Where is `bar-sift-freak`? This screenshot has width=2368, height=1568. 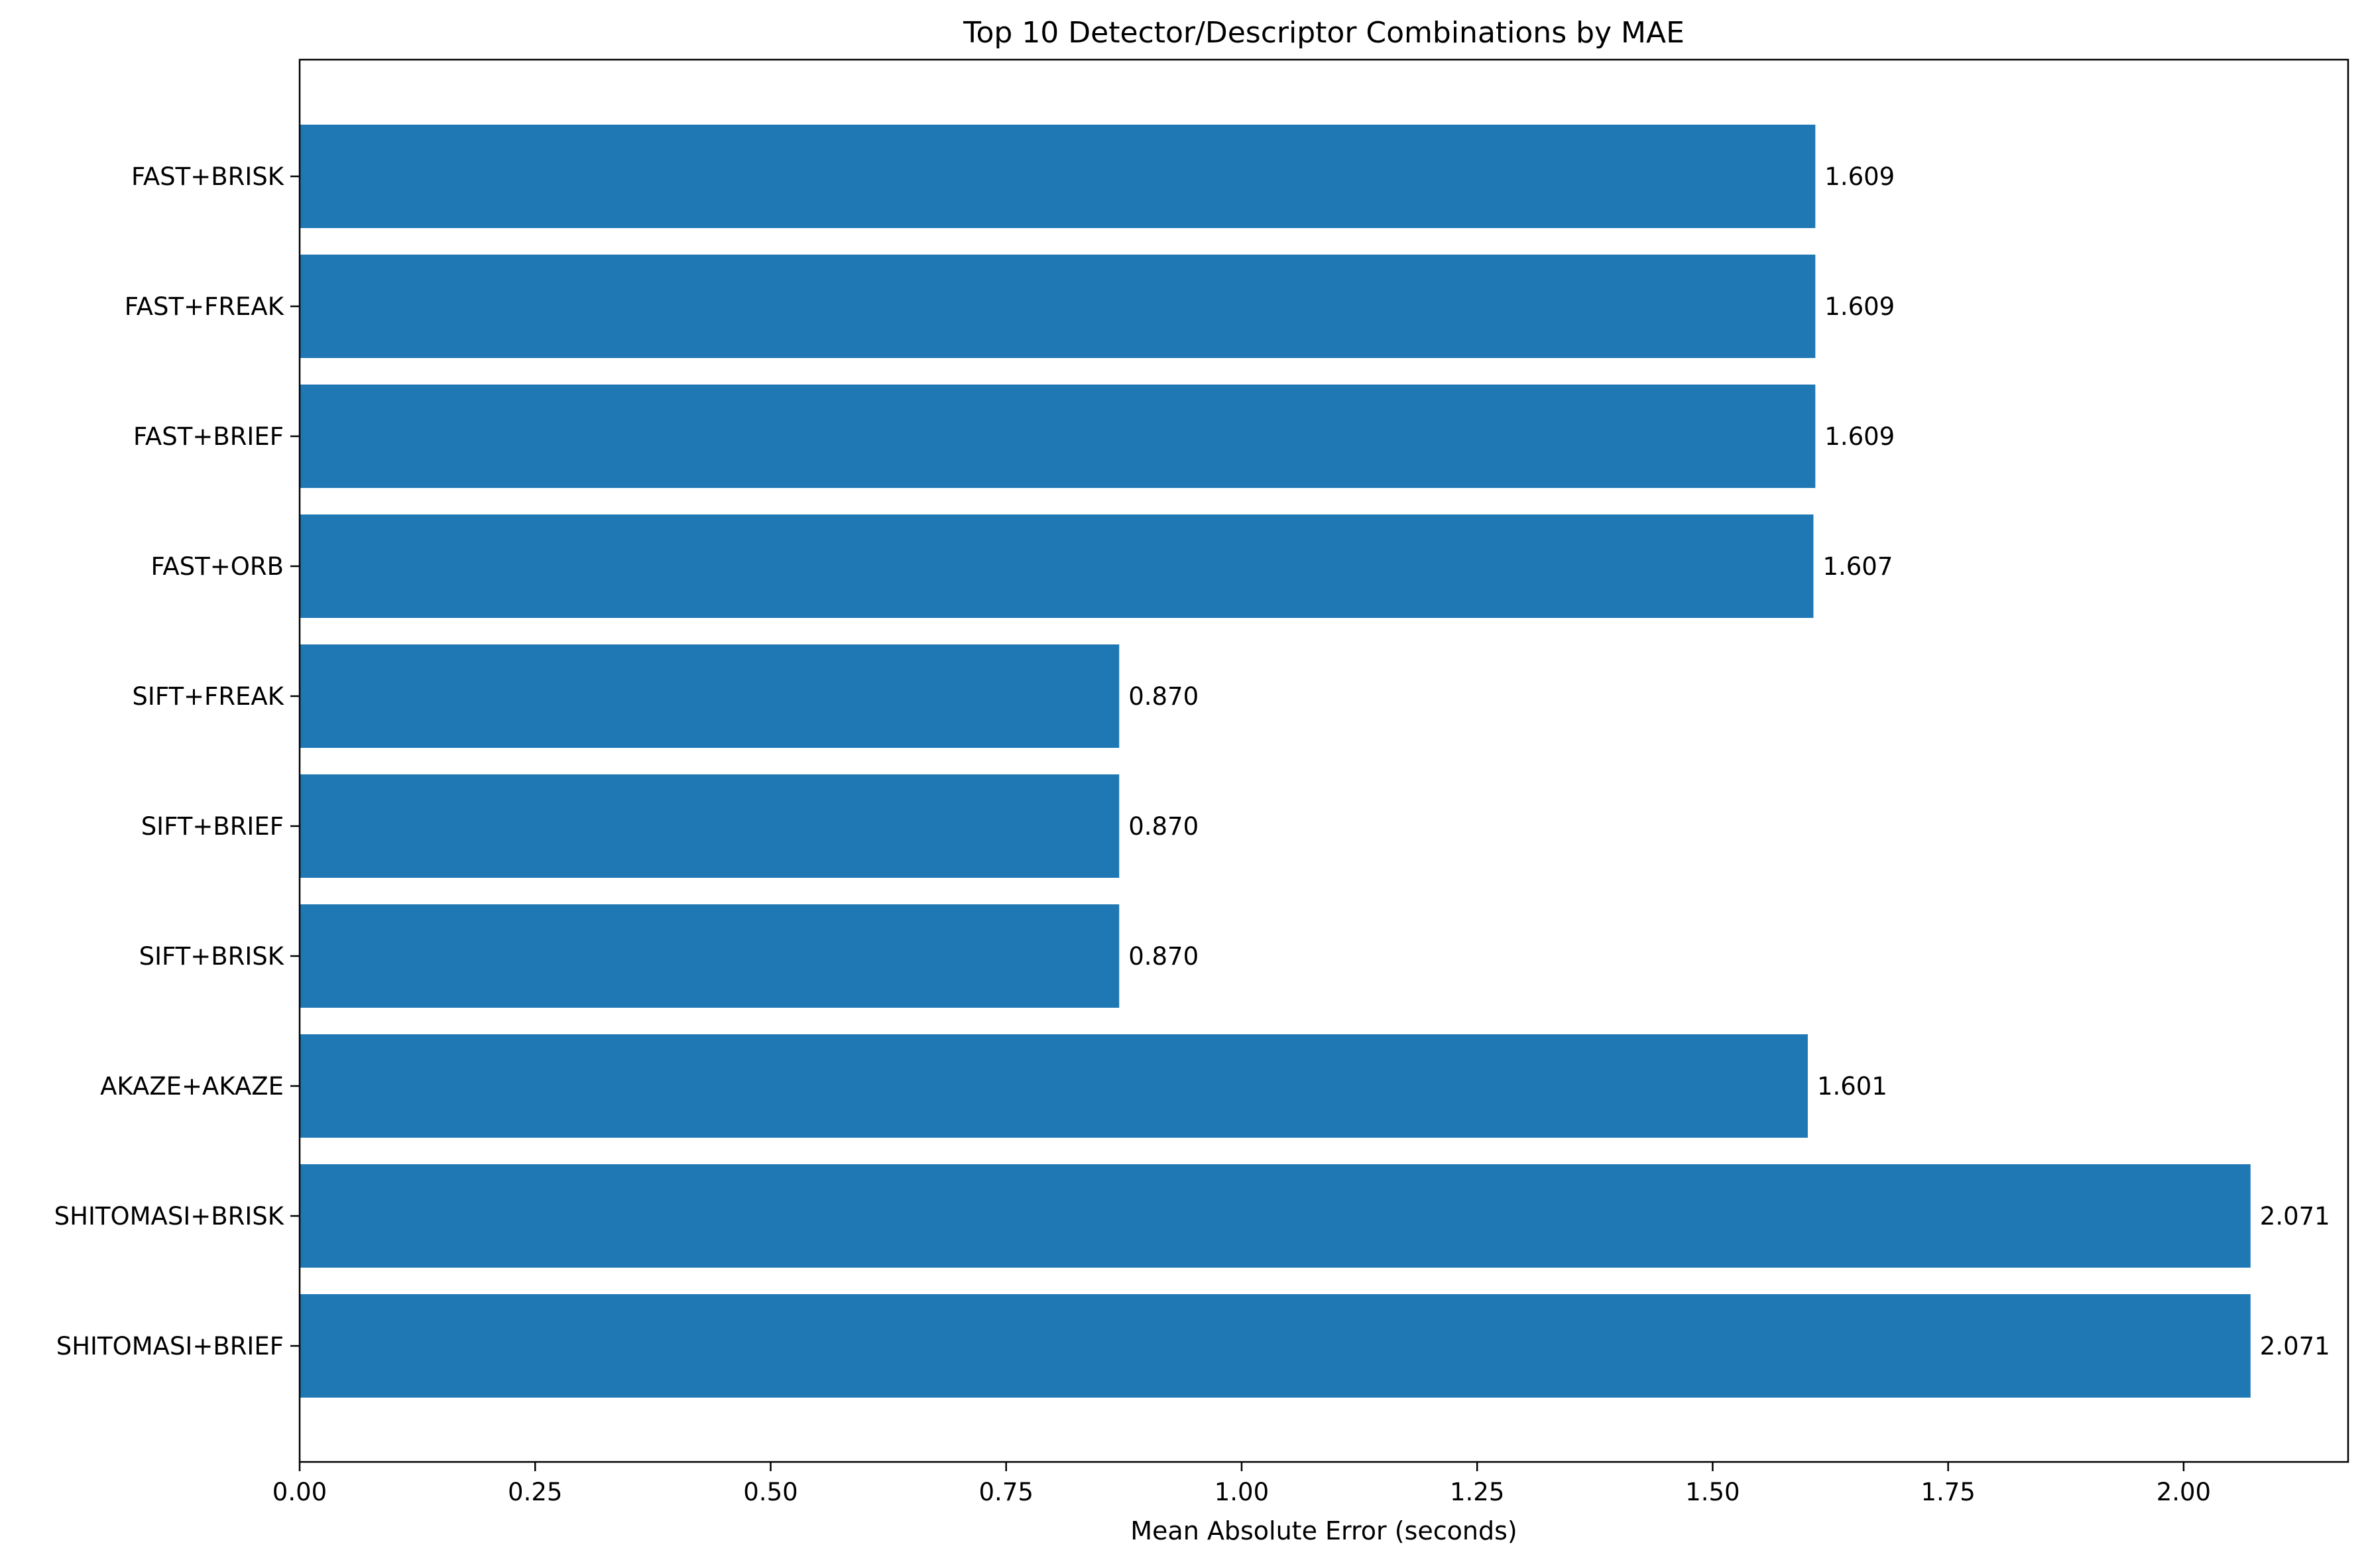 bar-sift-freak is located at coordinates (710, 696).